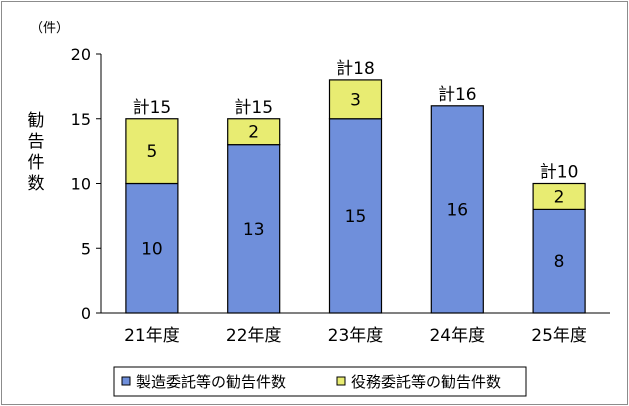  I want to click on x-tick-label: 21年度, so click(152, 336).